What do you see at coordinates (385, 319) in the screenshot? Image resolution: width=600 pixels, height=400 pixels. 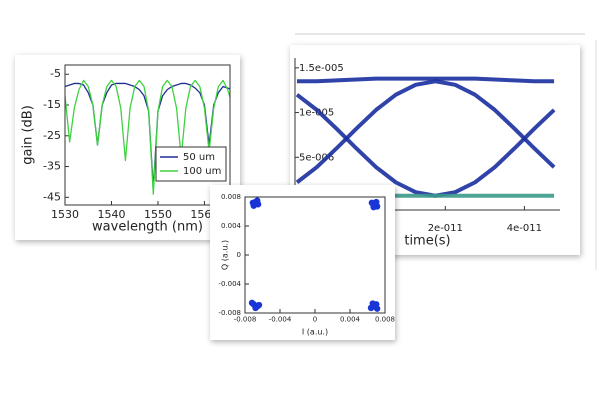 I see `x-tick-label: 0.008` at bounding box center [385, 319].